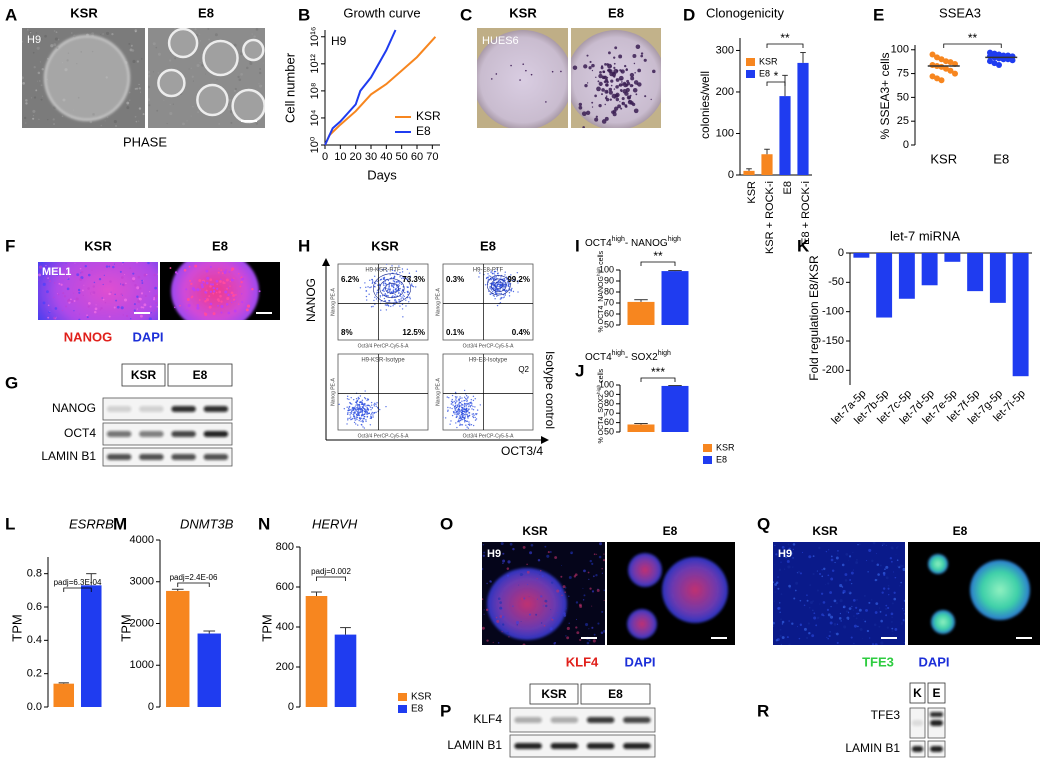 This screenshot has height=765, width=1050. What do you see at coordinates (125, 627) in the screenshot?
I see `axis-title: TPM` at bounding box center [125, 627].